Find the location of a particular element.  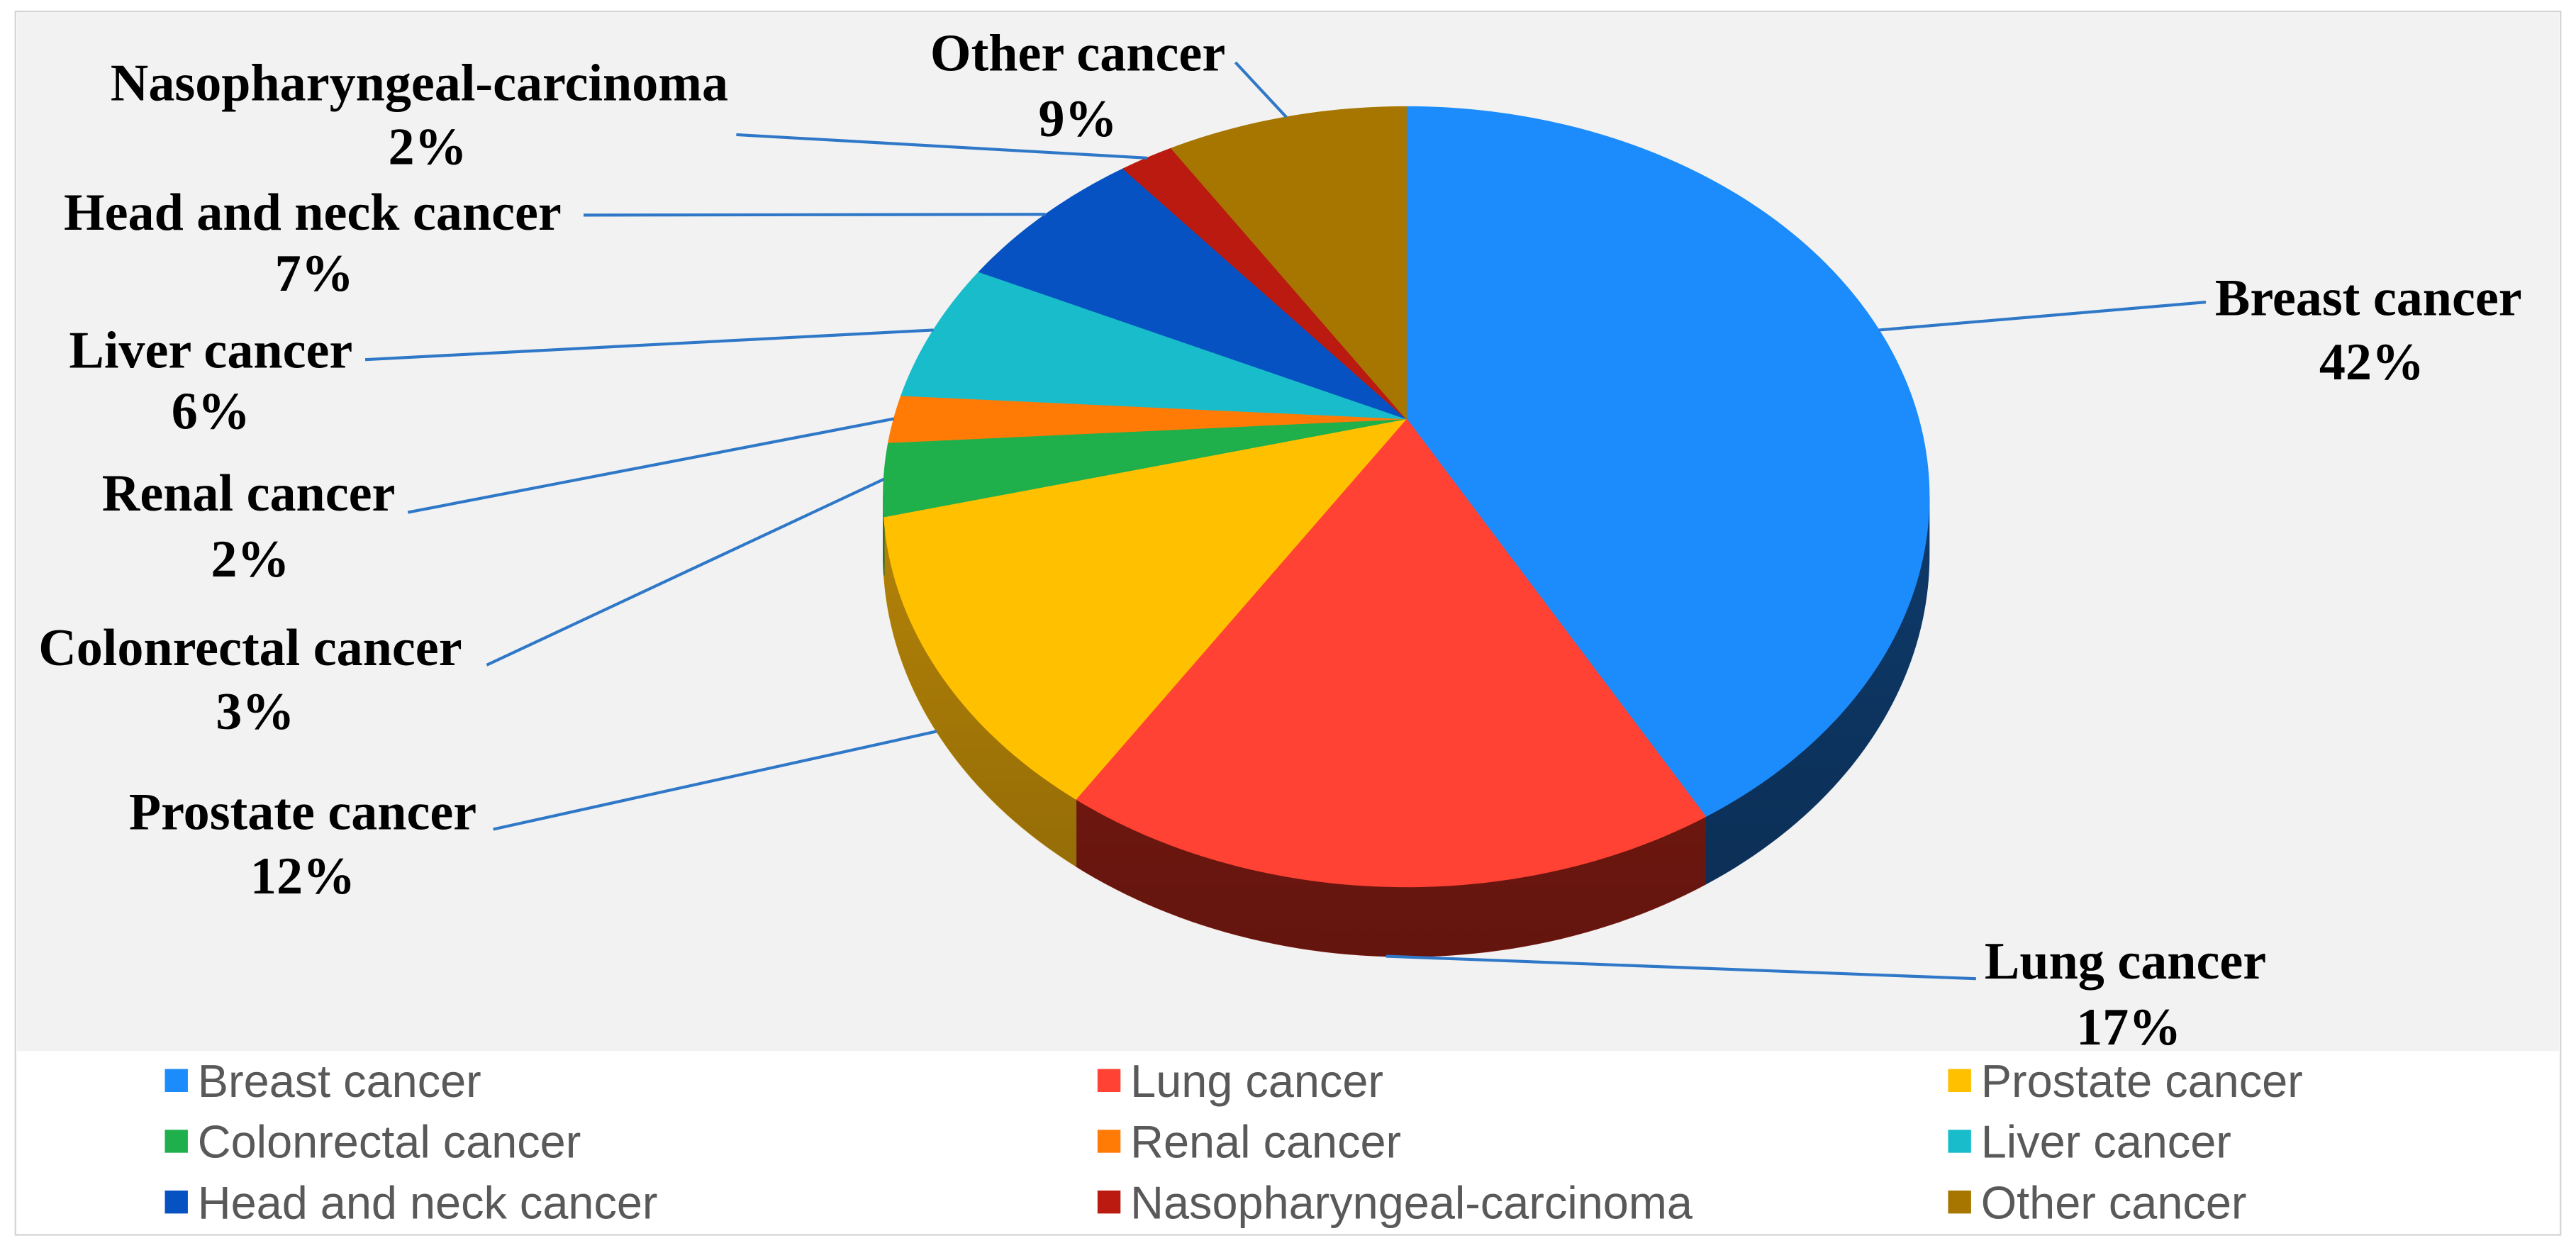

leader-line-breast-cancer is located at coordinates (2042, 316).